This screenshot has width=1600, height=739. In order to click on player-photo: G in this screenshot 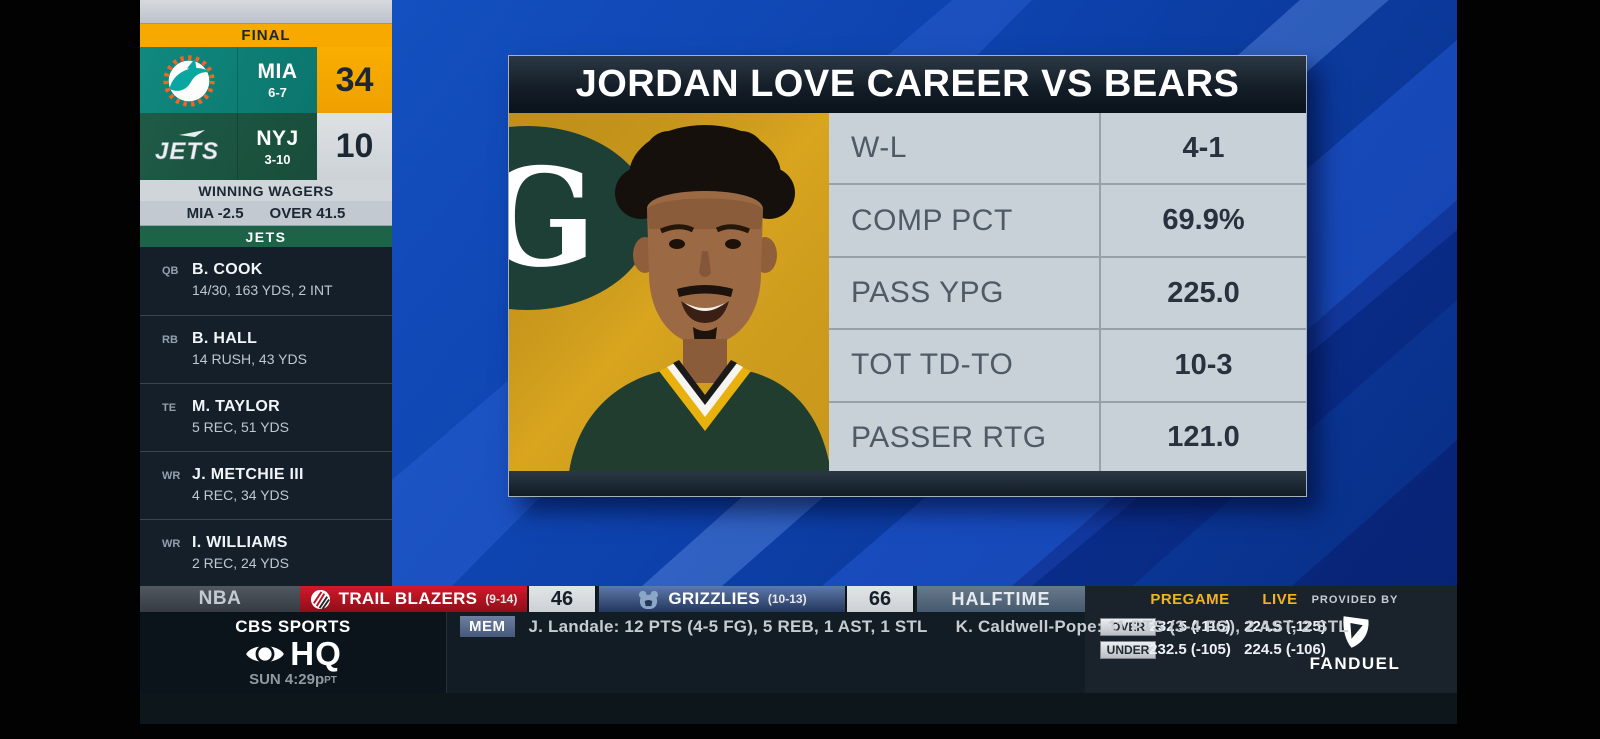, I will do `click(669, 293)`.